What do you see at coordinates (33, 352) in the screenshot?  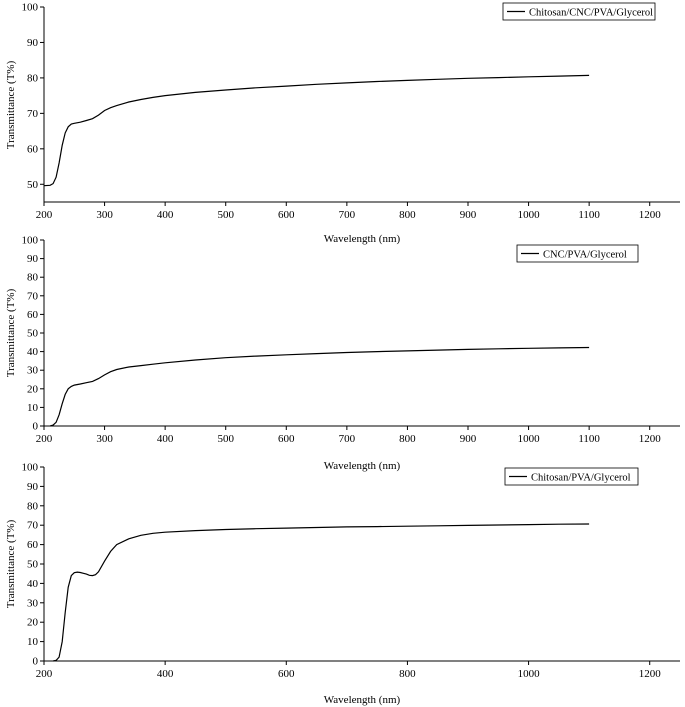 I see `panel-2-y-tick-label: 40` at bounding box center [33, 352].